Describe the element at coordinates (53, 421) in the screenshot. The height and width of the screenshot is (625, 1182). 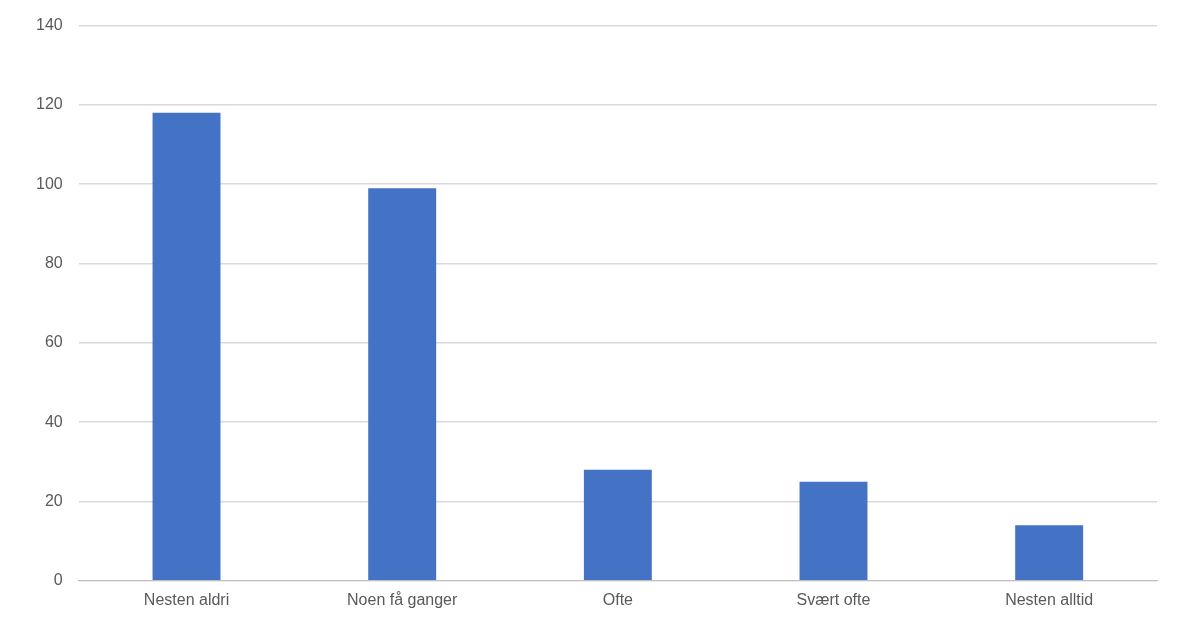
I see `y-tick-label: 40` at that location.